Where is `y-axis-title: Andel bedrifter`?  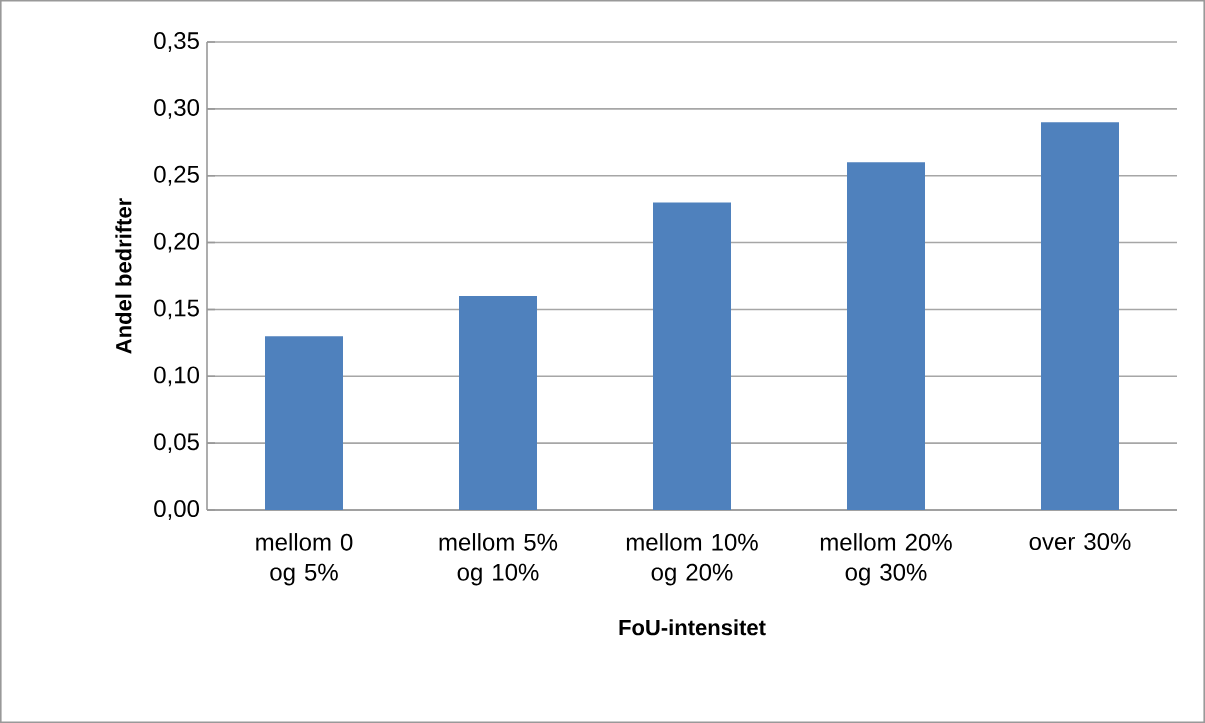 y-axis-title: Andel bedrifter is located at coordinates (123, 276).